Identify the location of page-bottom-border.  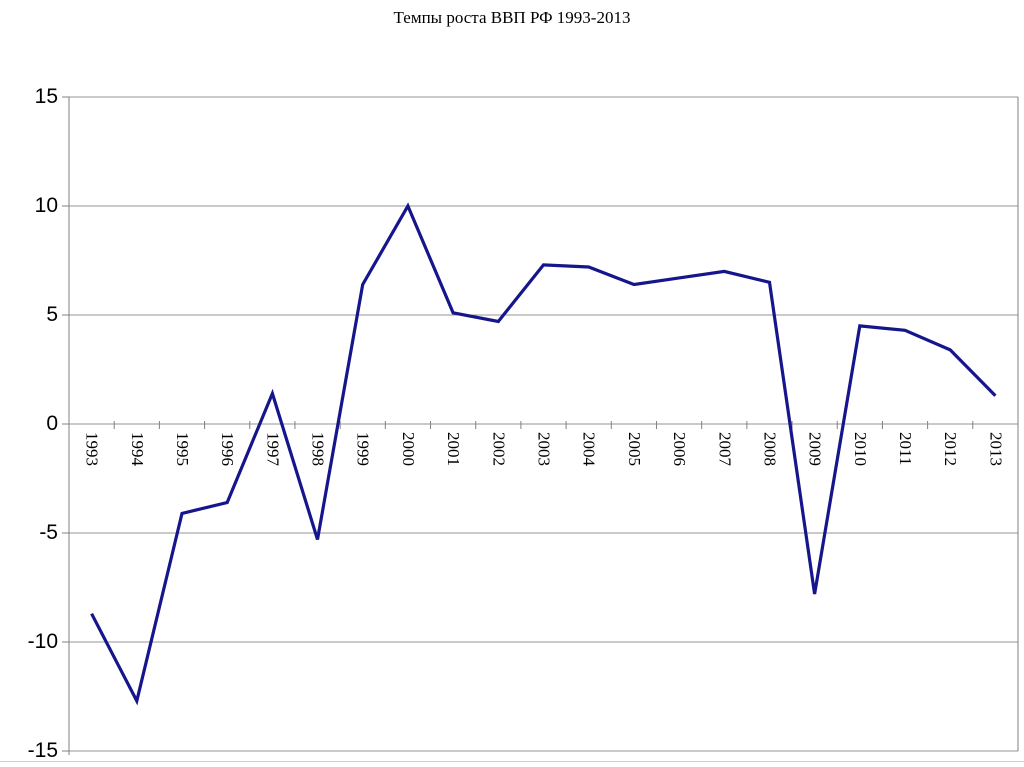
(512, 761).